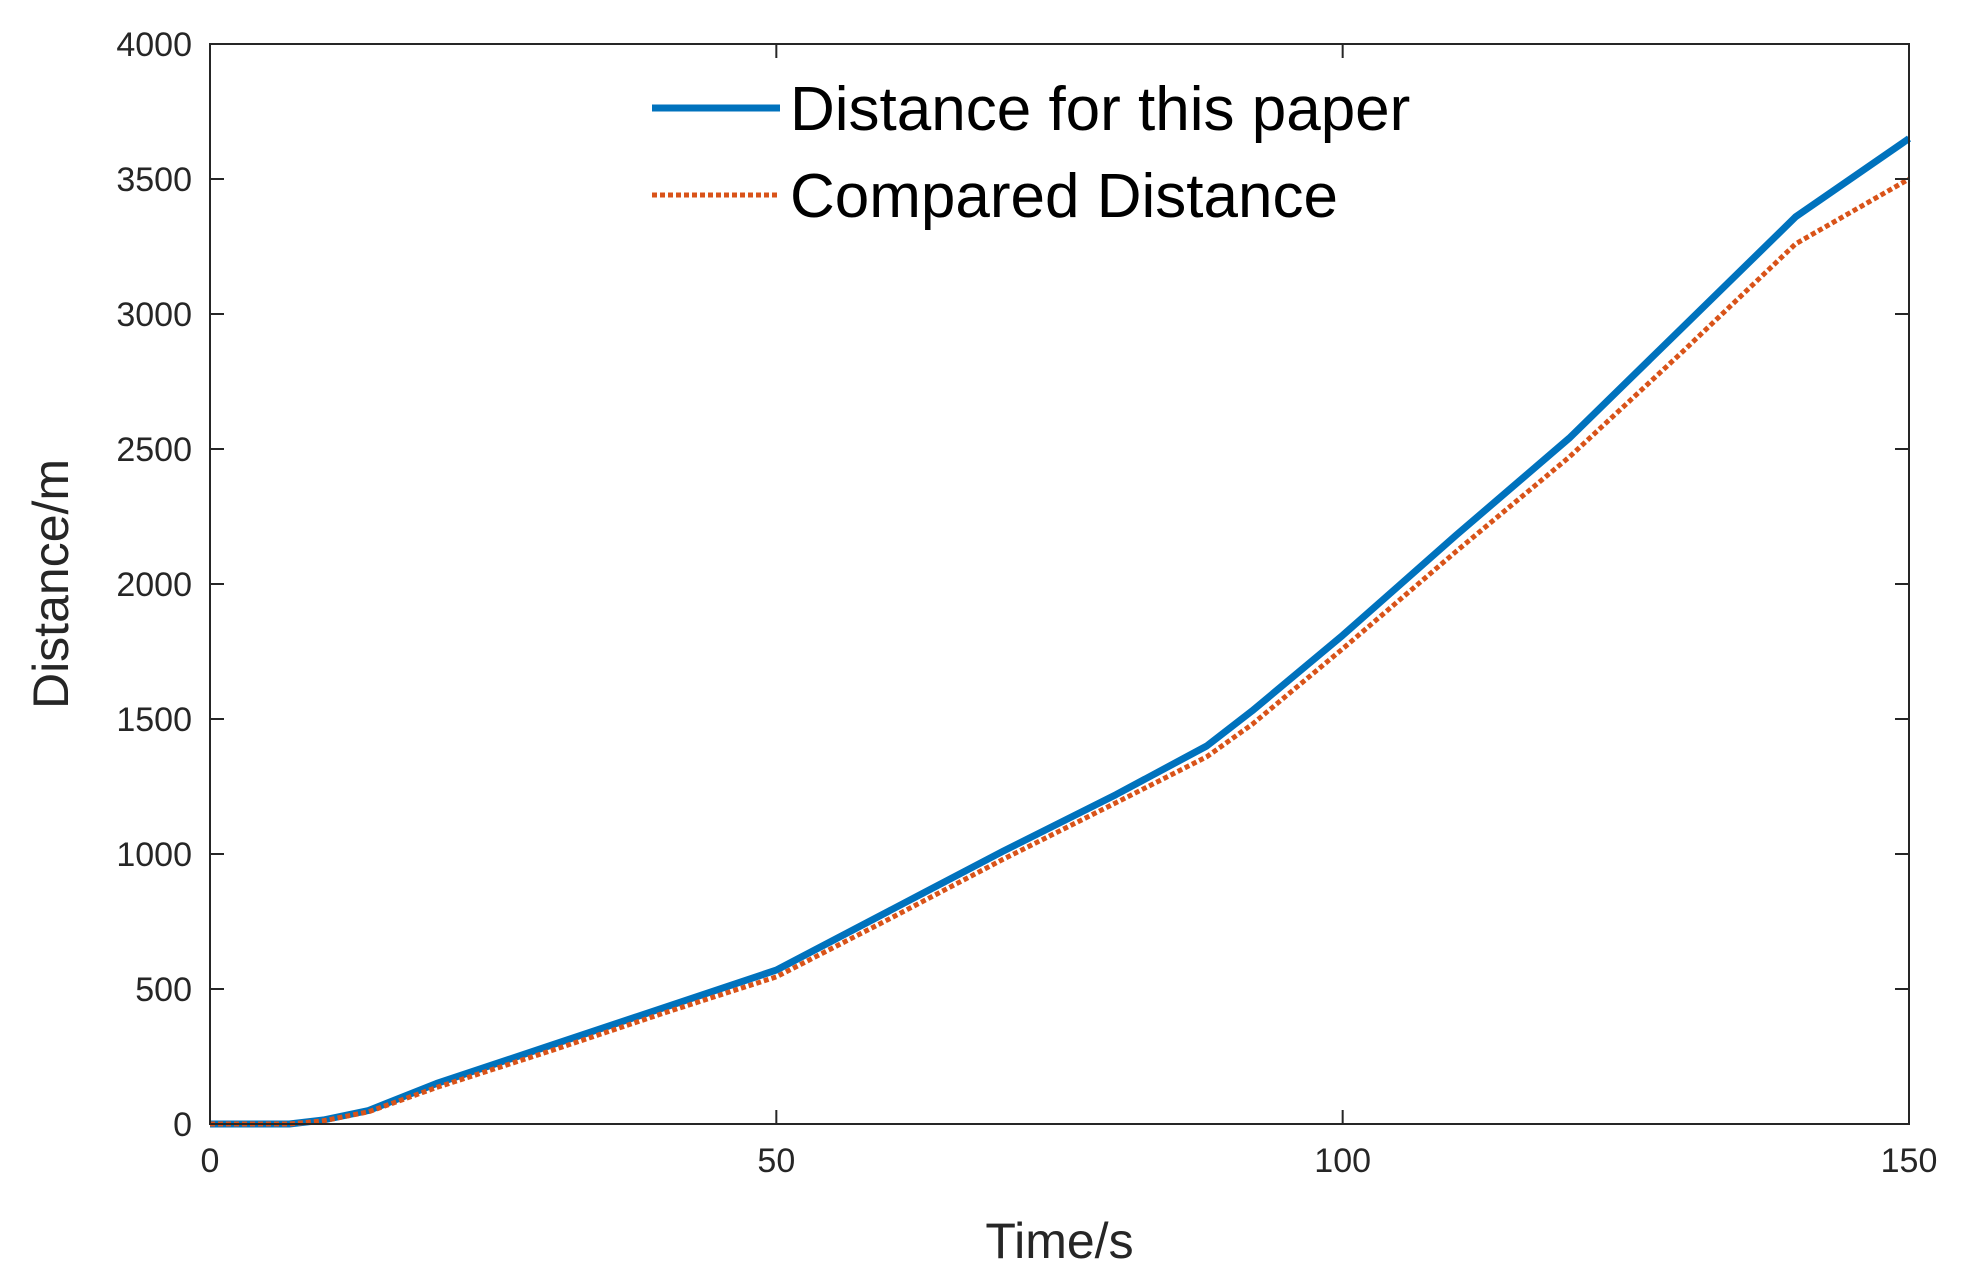 This screenshot has width=1962, height=1279. Describe the element at coordinates (154, 45) in the screenshot. I see `y-tick-label: 4000` at that location.